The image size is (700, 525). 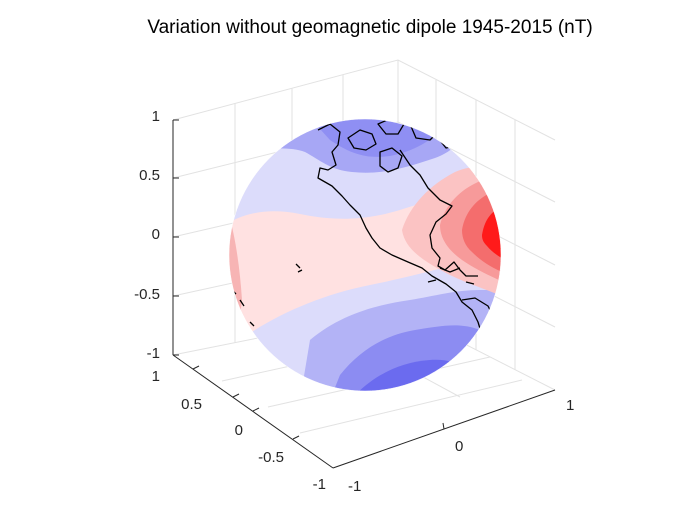 What do you see at coordinates (147, 294) in the screenshot?
I see `z-tick-label: -0.5` at bounding box center [147, 294].